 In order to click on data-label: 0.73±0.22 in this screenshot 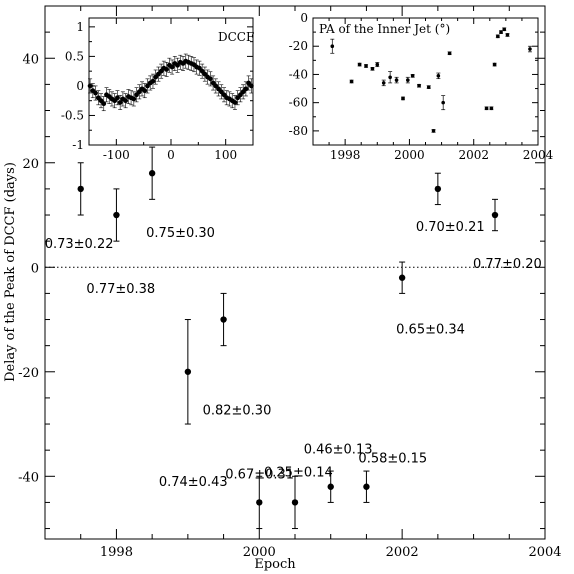, I will do `click(79, 244)`.